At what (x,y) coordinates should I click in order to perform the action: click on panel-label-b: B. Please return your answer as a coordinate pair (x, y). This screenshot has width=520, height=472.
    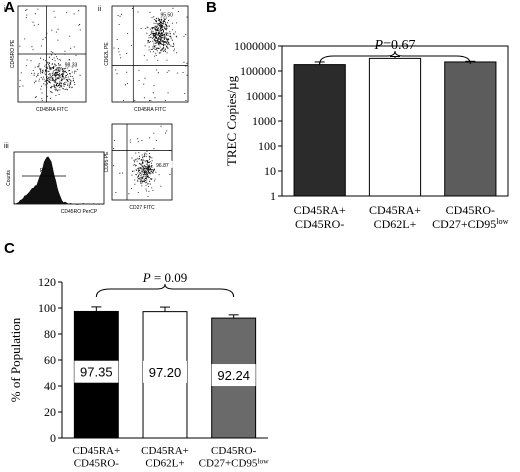
    Looking at the image, I should click on (211, 8).